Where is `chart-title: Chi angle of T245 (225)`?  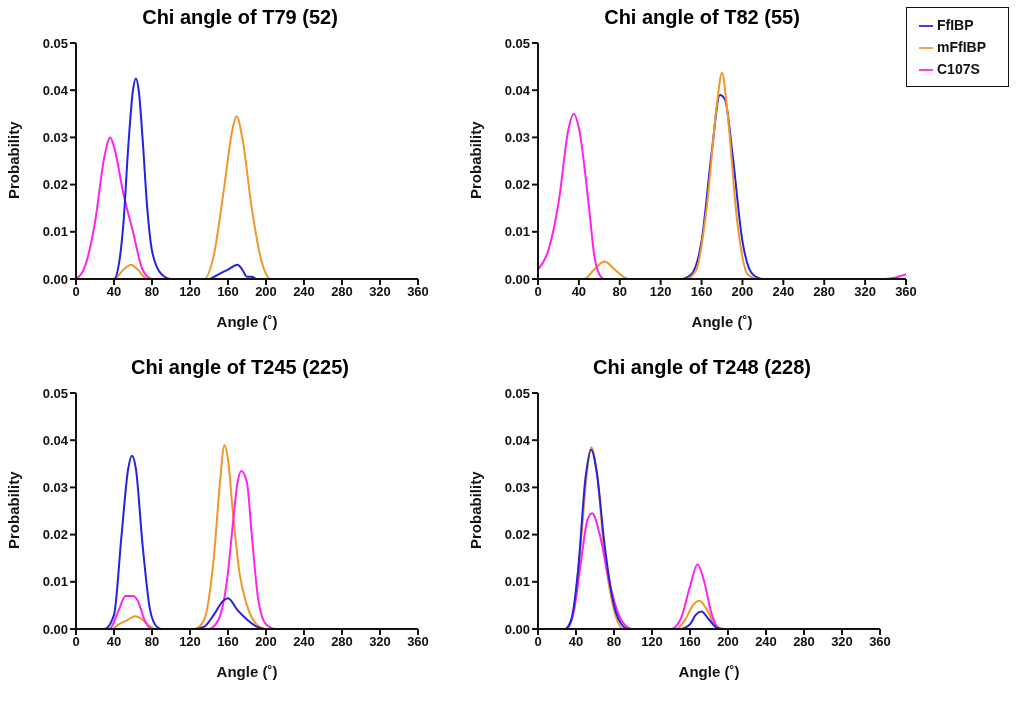
chart-title: Chi angle of T245 (225) is located at coordinates (240, 367).